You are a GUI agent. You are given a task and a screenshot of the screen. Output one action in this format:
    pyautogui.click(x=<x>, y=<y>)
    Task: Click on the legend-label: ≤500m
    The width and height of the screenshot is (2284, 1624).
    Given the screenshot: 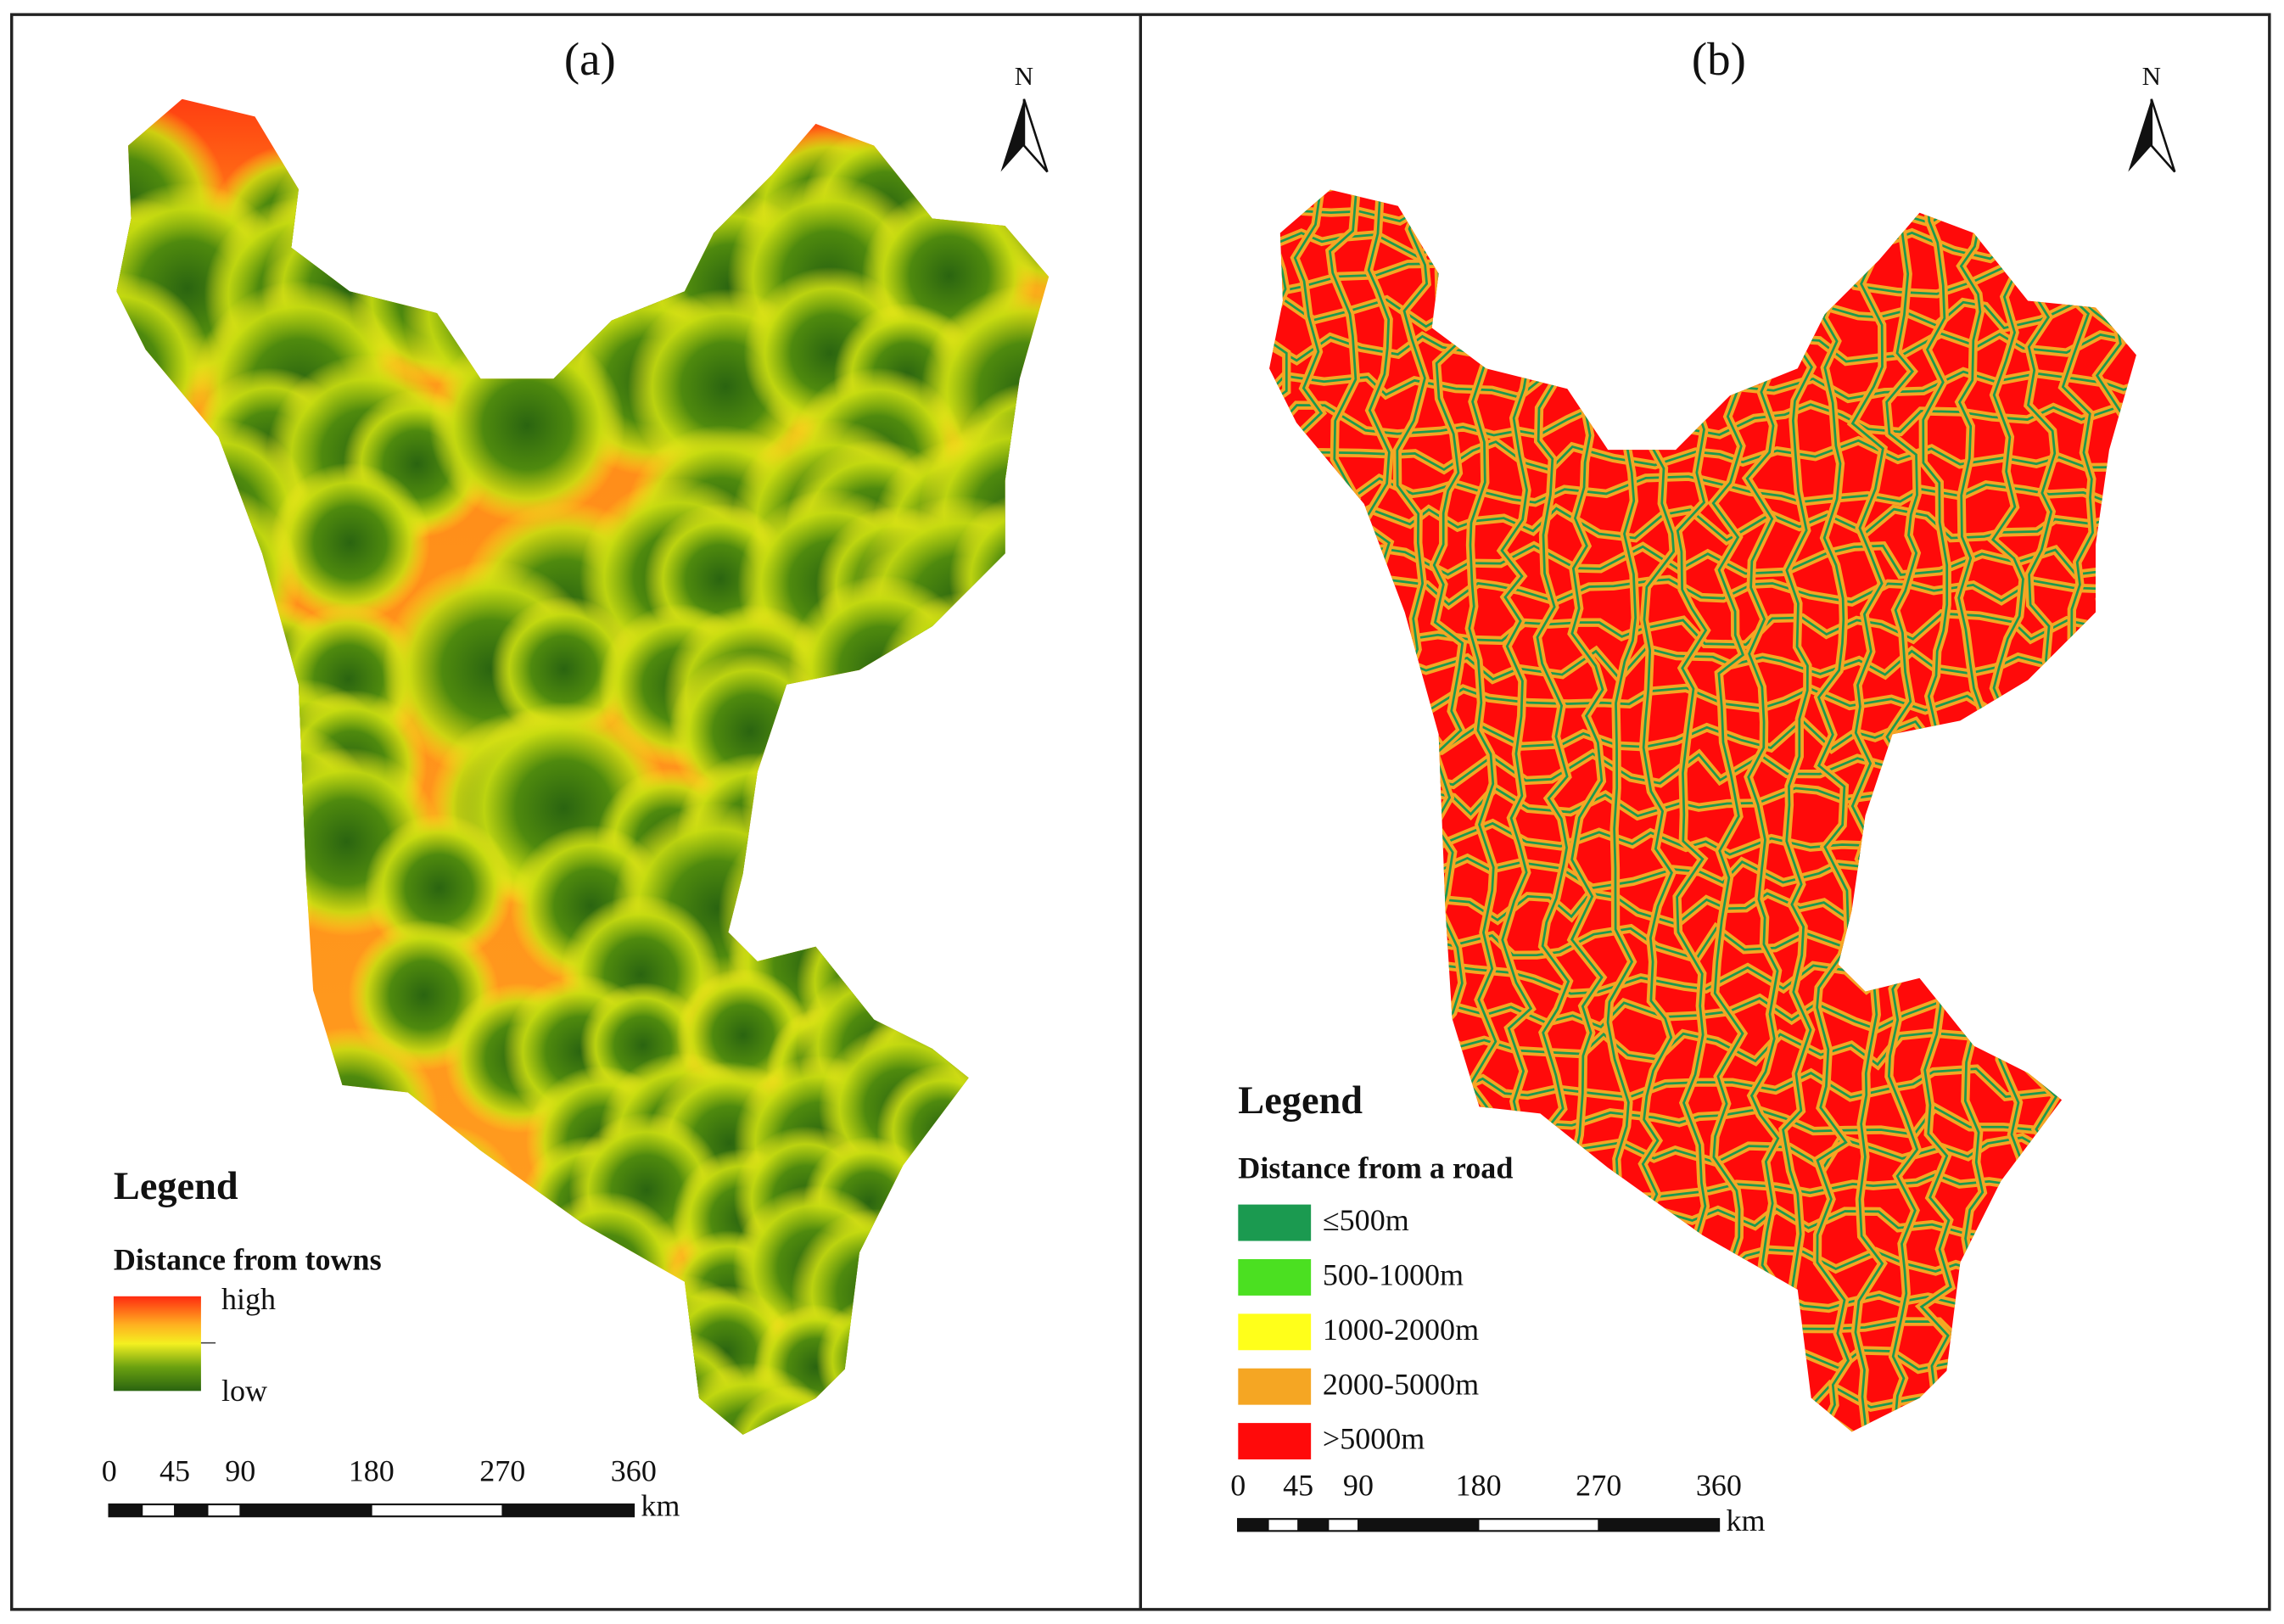 What is the action you would take?
    pyautogui.click(x=1366, y=1220)
    